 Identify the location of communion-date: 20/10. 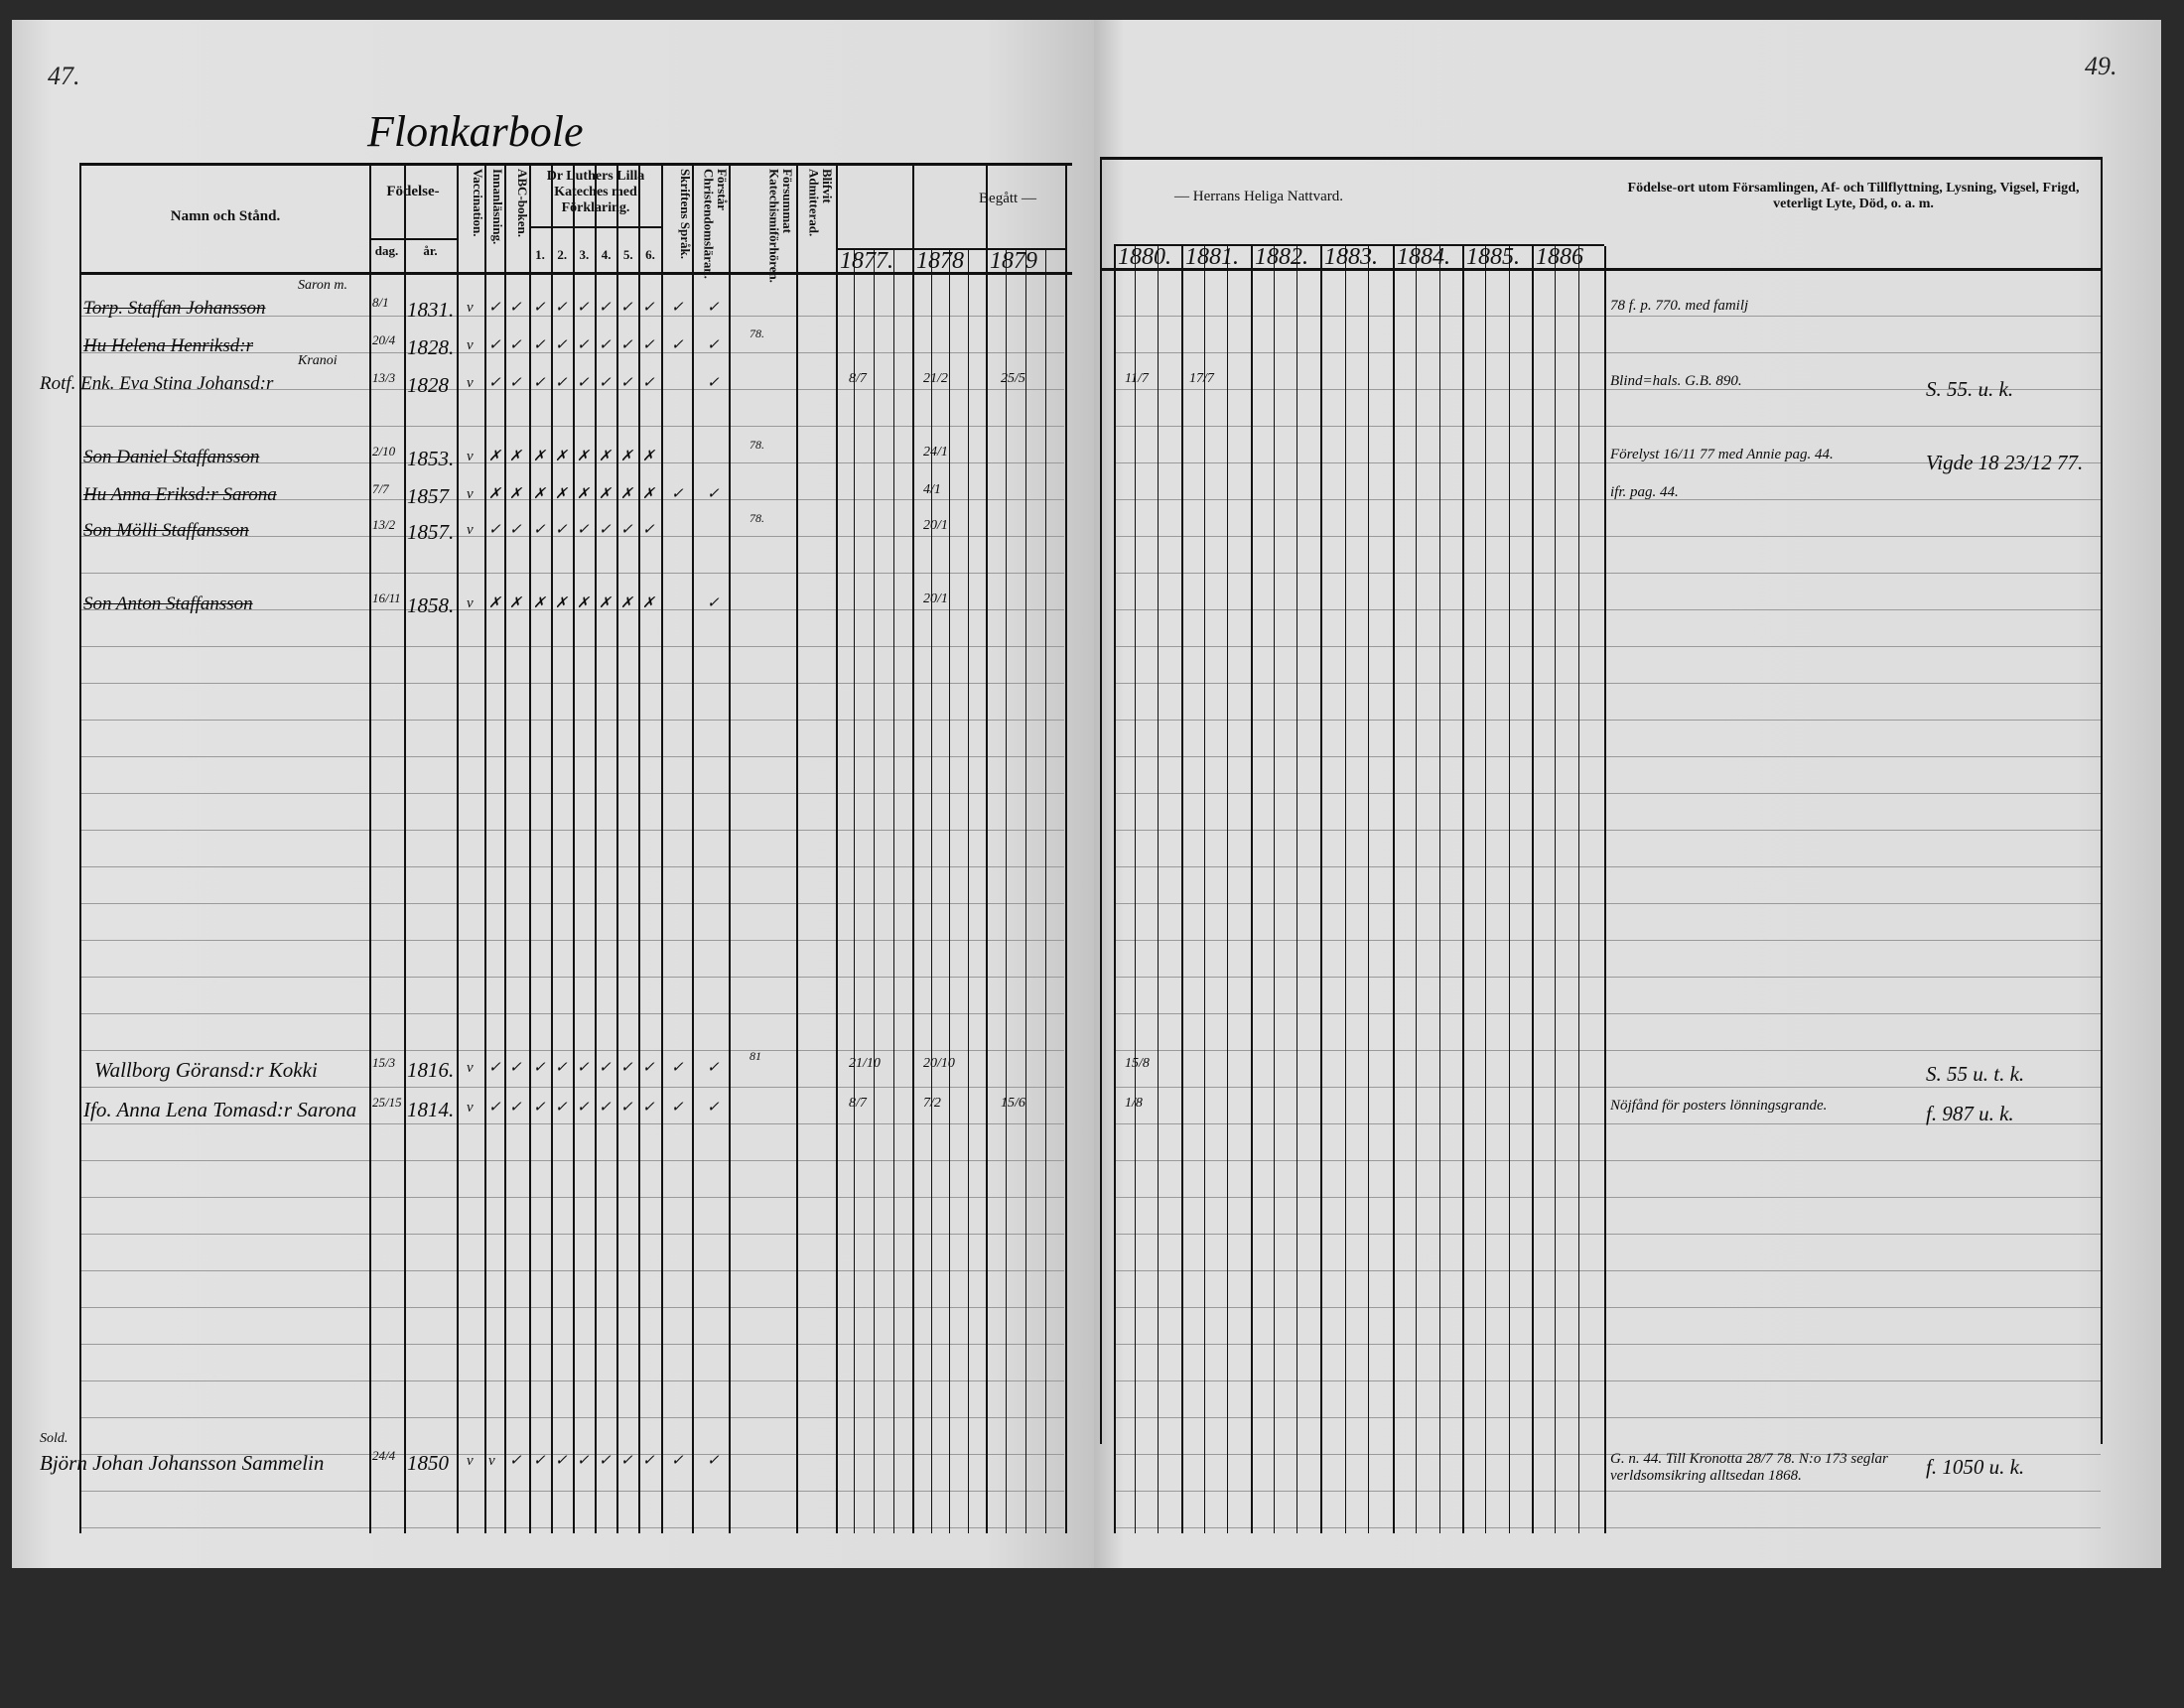
(939, 1064).